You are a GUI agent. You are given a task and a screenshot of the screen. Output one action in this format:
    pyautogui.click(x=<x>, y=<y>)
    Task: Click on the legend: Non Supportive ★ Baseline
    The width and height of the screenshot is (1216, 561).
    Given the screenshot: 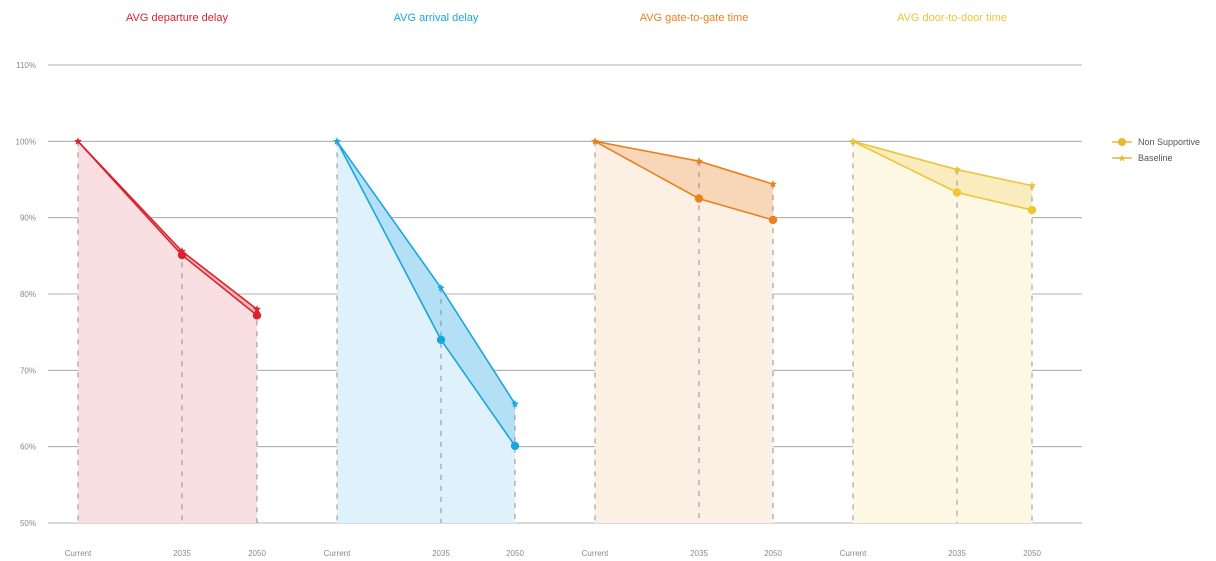 What is the action you would take?
    pyautogui.click(x=1156, y=150)
    